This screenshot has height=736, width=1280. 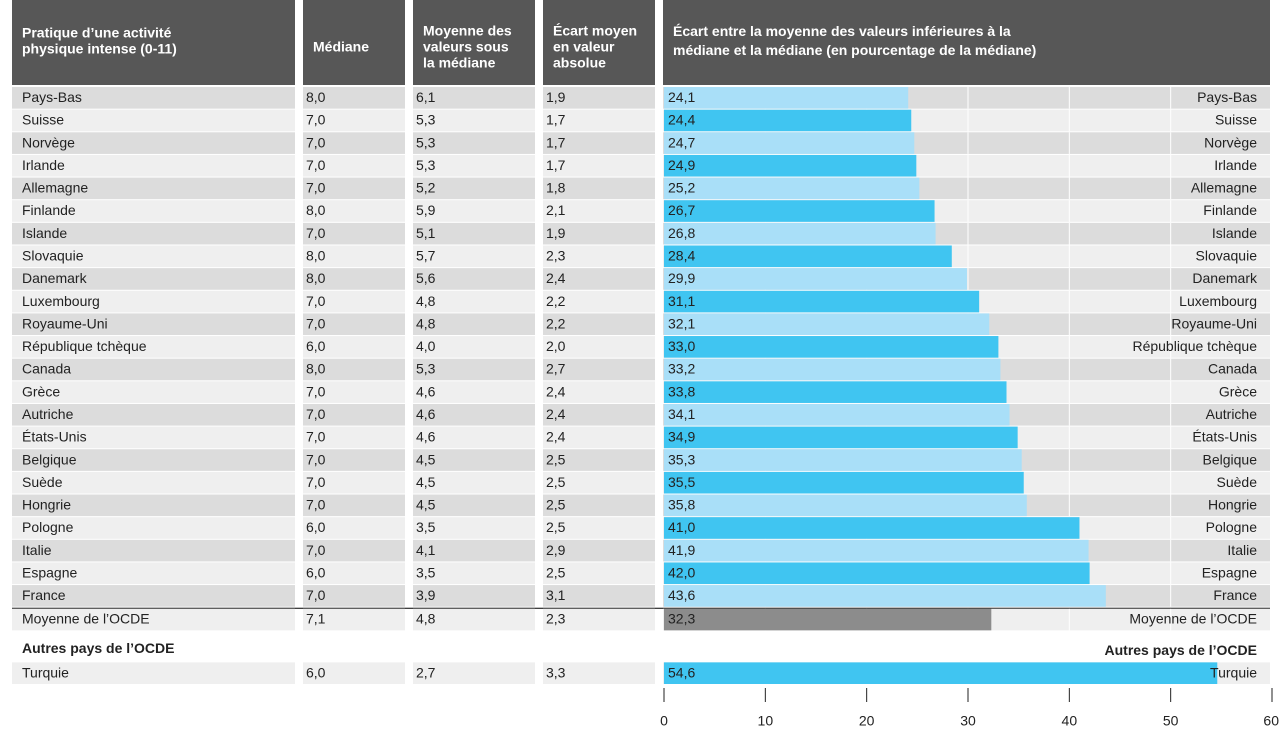 I want to click on country: Suède, so click(x=42, y=482).